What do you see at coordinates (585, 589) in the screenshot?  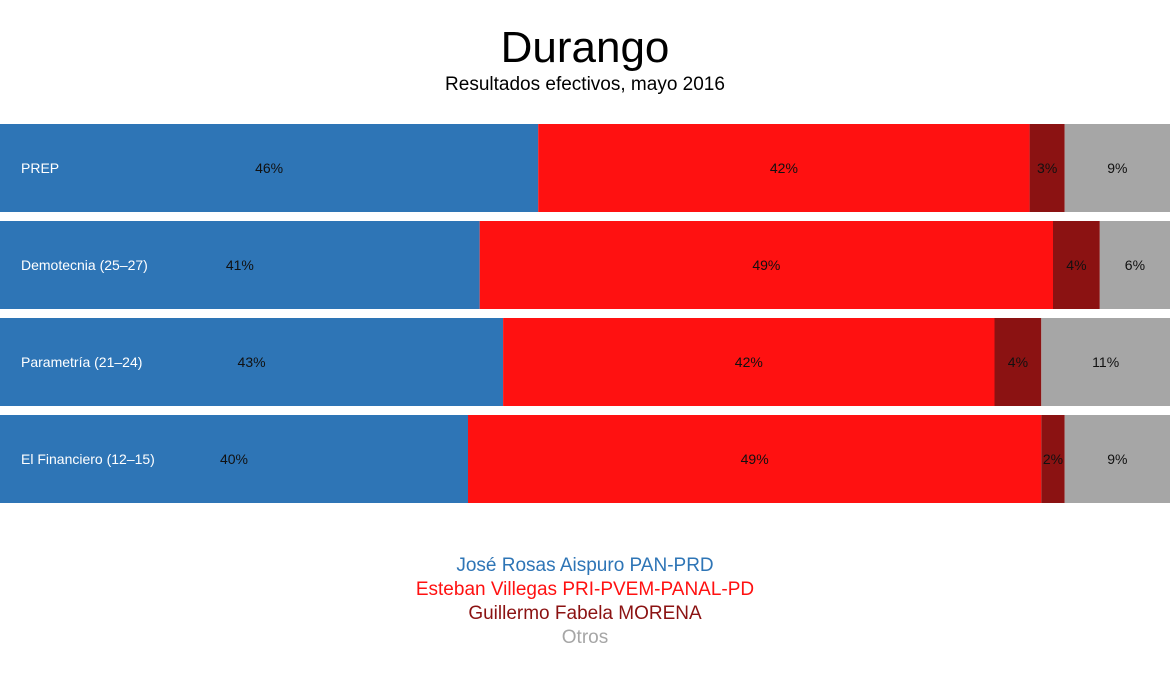 I see `legend-item-pri: Esteban Villegas PRI-PVEM-PANAL-PD` at bounding box center [585, 589].